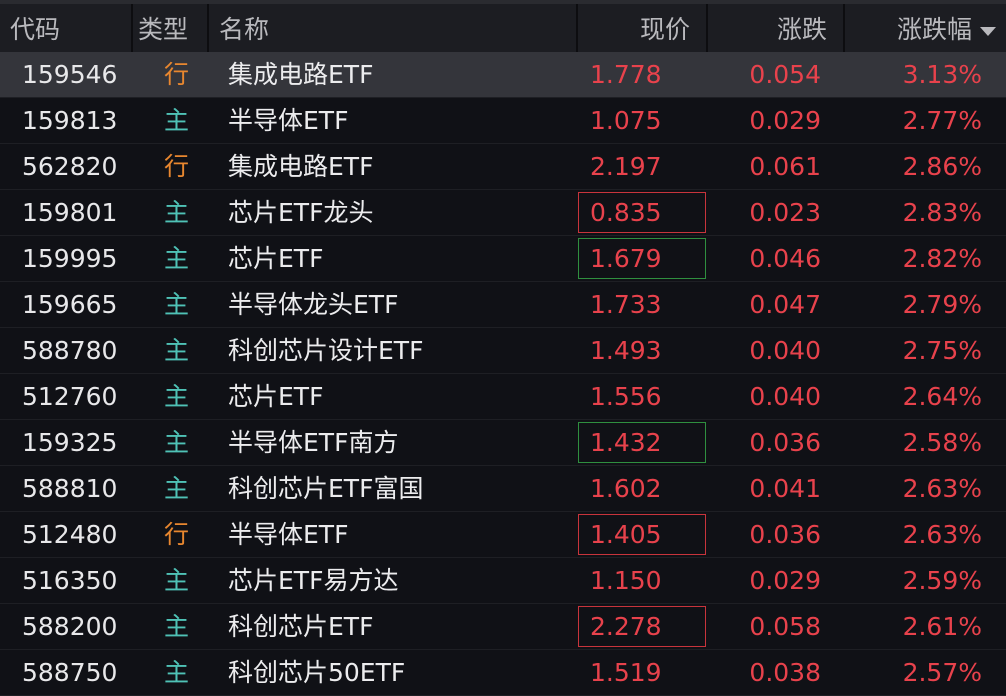 Image resolution: width=1006 pixels, height=696 pixels. What do you see at coordinates (626, 350) in the screenshot?
I see `price-cell: 1.493` at bounding box center [626, 350].